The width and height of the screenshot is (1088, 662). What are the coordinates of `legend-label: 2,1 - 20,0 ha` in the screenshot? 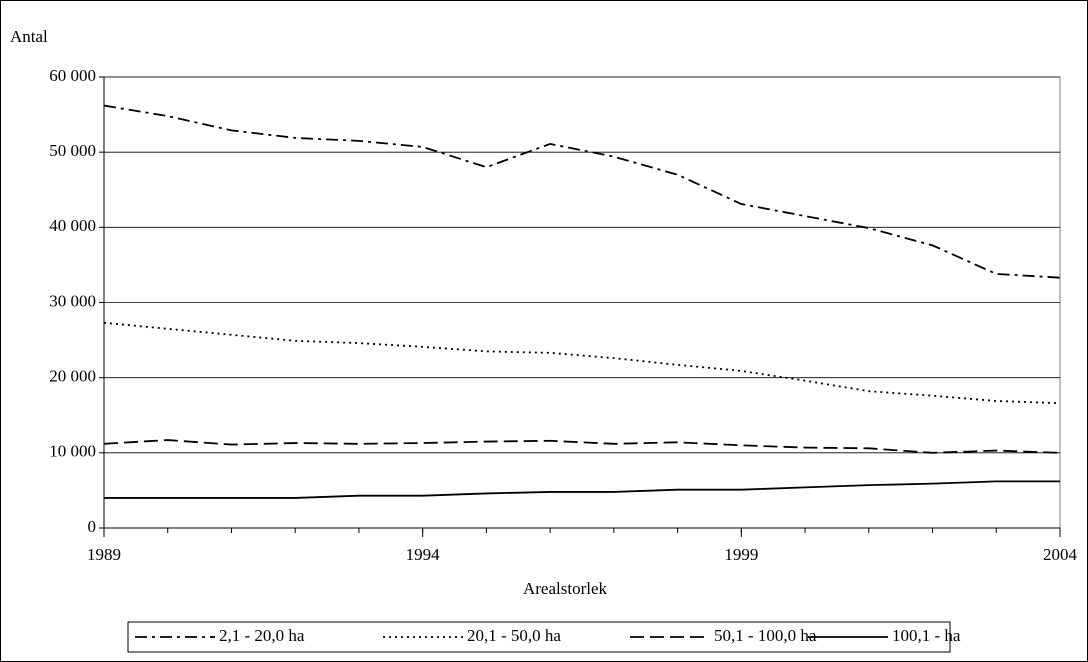 It's located at (262, 635).